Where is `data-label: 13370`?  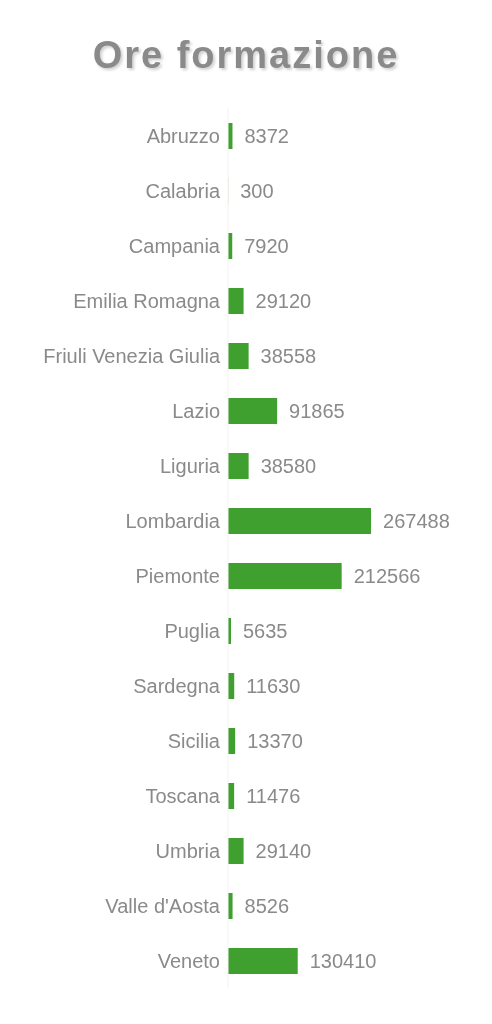
data-label: 13370 is located at coordinates (275, 741).